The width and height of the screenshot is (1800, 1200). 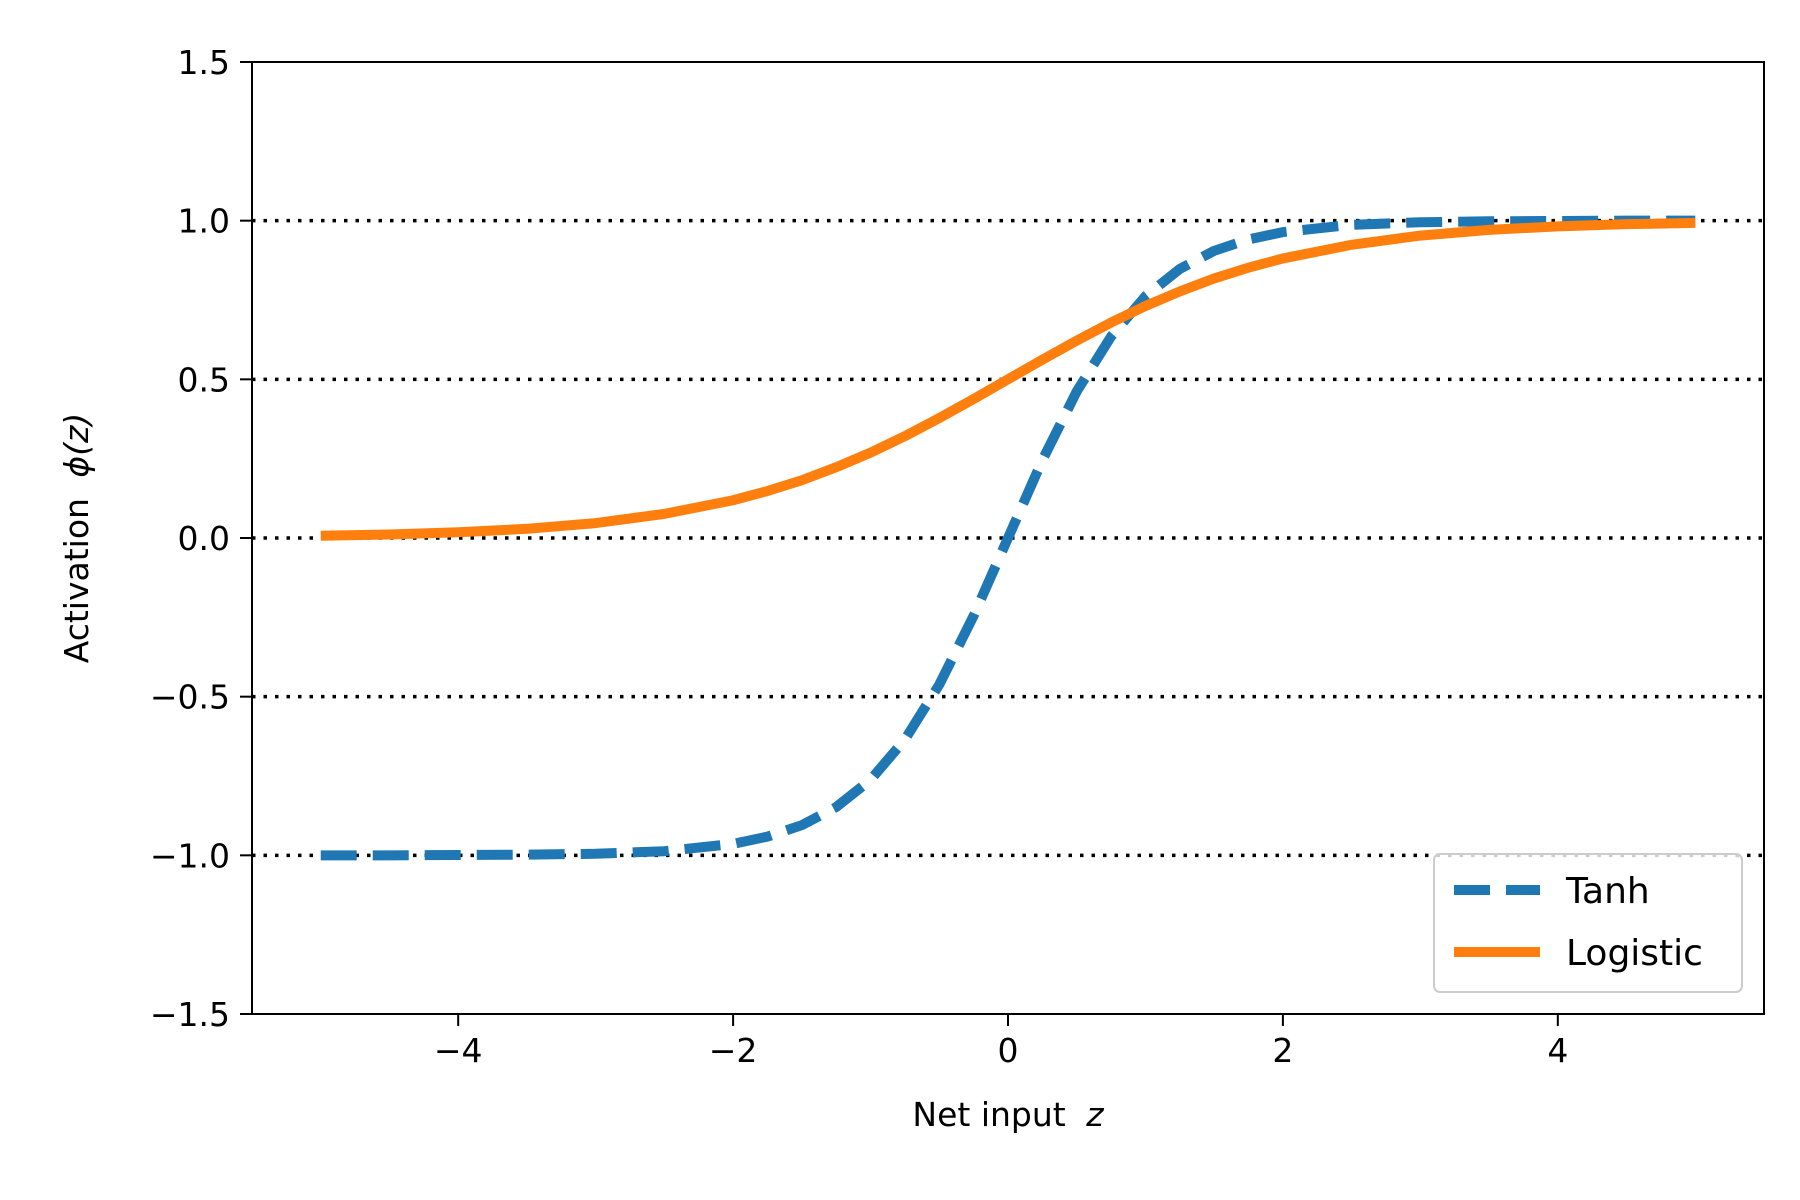 I want to click on y-tick-label: 0.0, so click(x=204, y=538).